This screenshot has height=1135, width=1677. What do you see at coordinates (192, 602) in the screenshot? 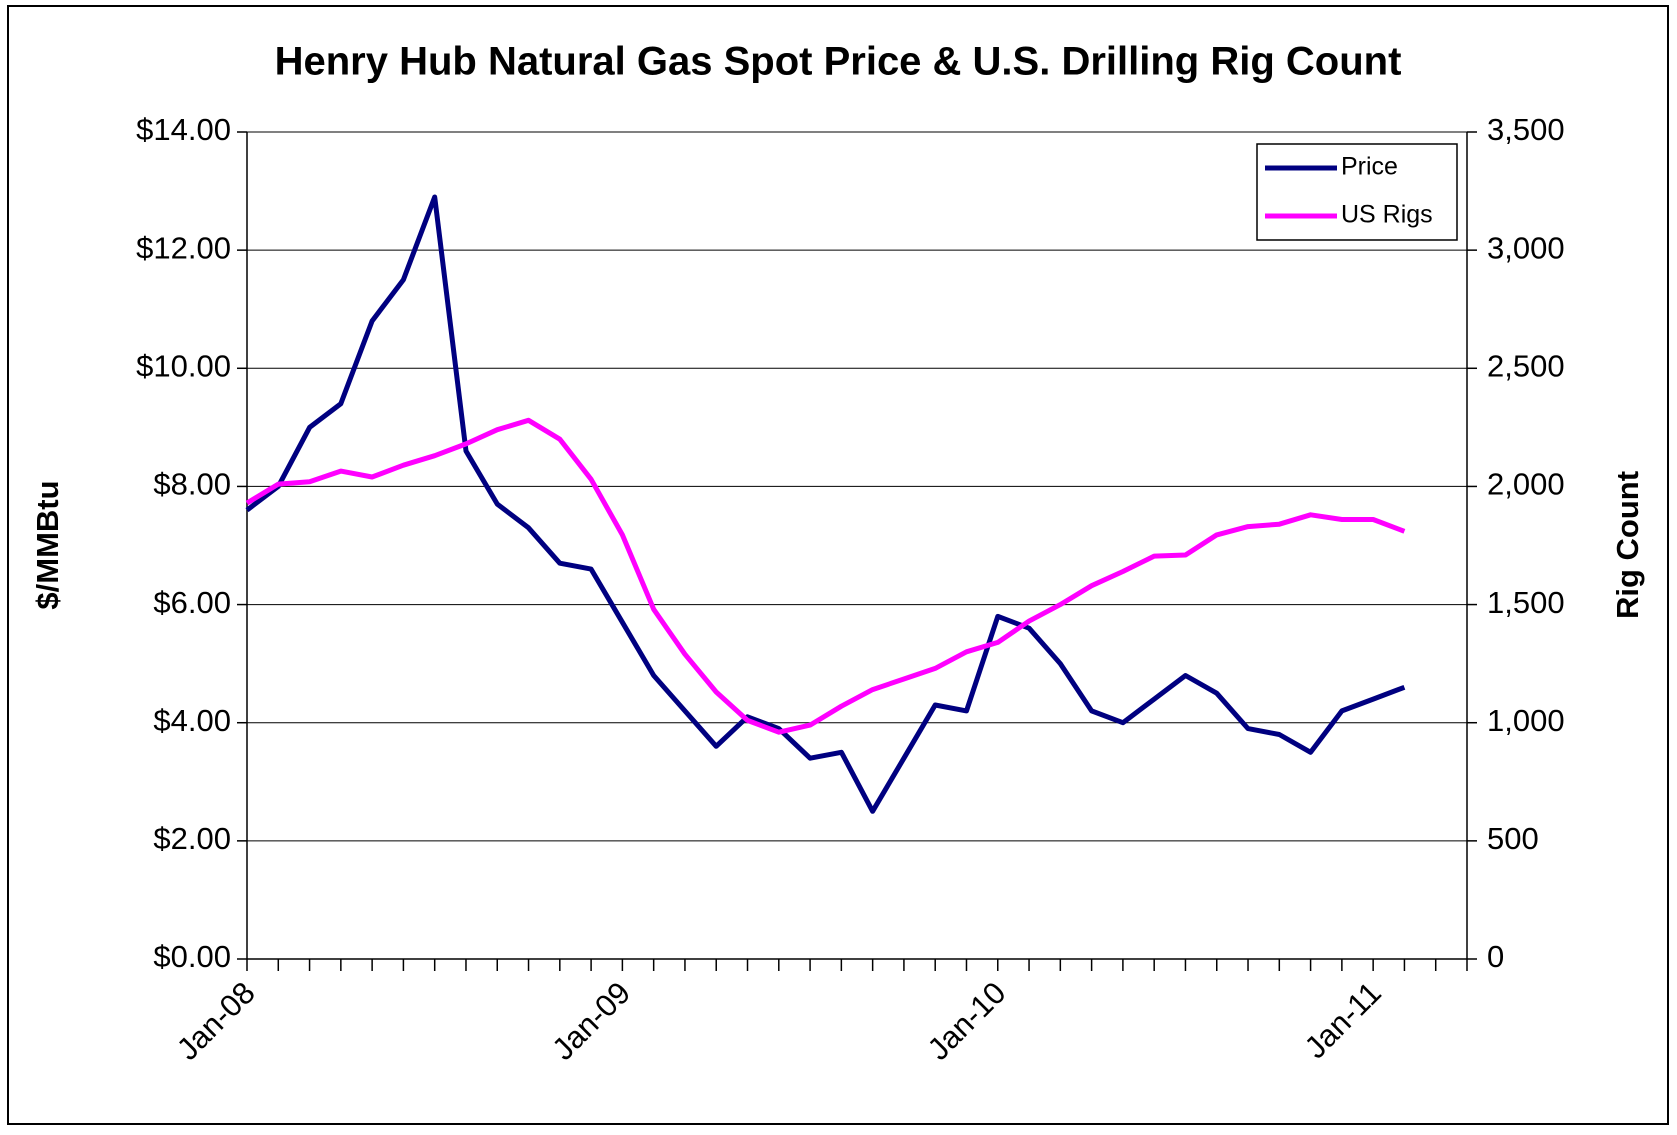
I see `y-tick-label: $6.00` at bounding box center [192, 602].